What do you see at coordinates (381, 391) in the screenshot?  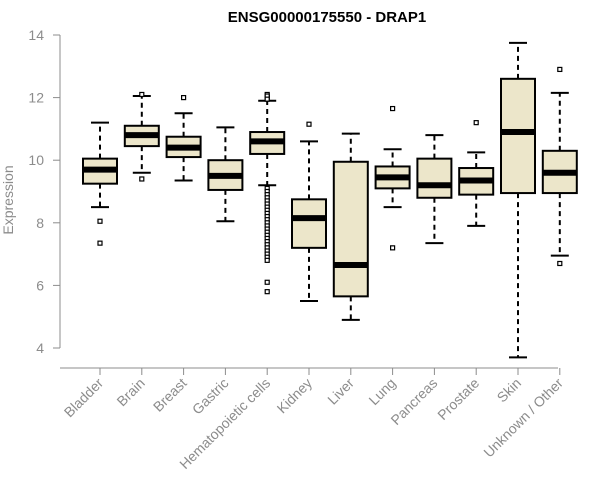 I see `x-tick-label: Lung` at bounding box center [381, 391].